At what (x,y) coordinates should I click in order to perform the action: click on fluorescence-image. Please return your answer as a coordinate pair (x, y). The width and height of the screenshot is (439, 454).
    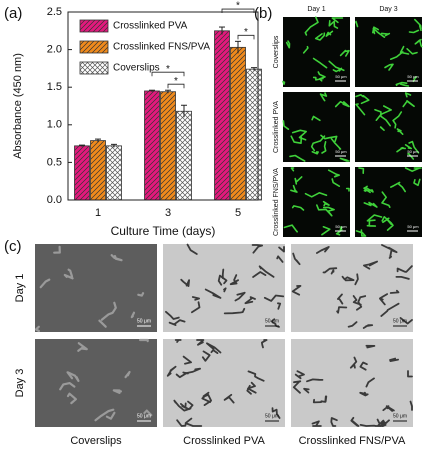
    Looking at the image, I should click on (316, 52).